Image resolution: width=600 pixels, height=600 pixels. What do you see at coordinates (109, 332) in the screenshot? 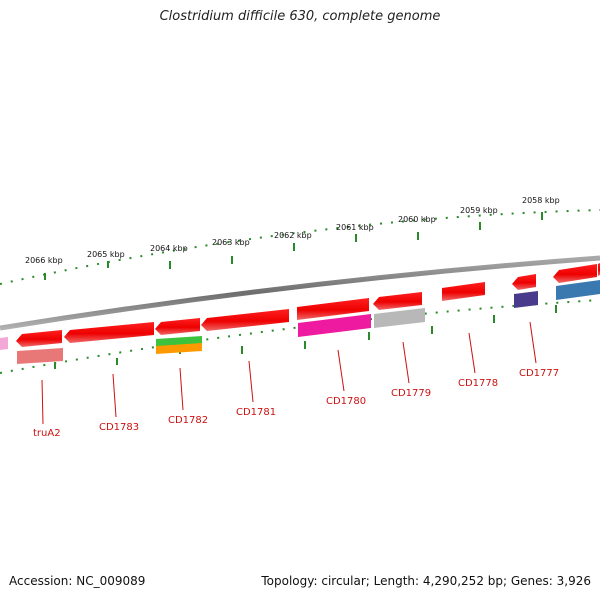
I see `gene-CD1783-arrow` at bounding box center [109, 332].